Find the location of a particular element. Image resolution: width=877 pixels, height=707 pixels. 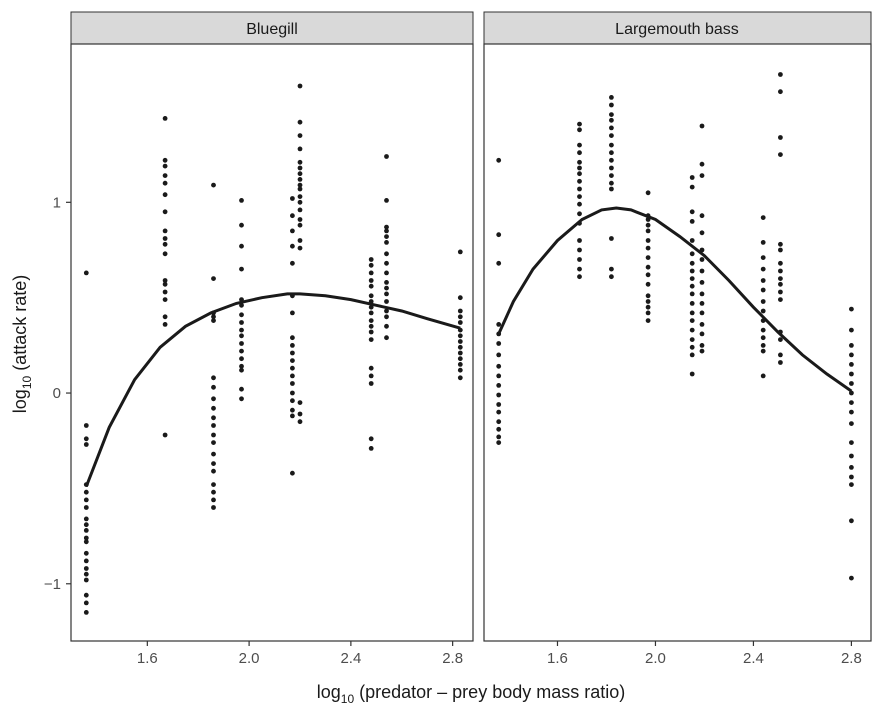

y-tick-label: 1 is located at coordinates (57, 202).